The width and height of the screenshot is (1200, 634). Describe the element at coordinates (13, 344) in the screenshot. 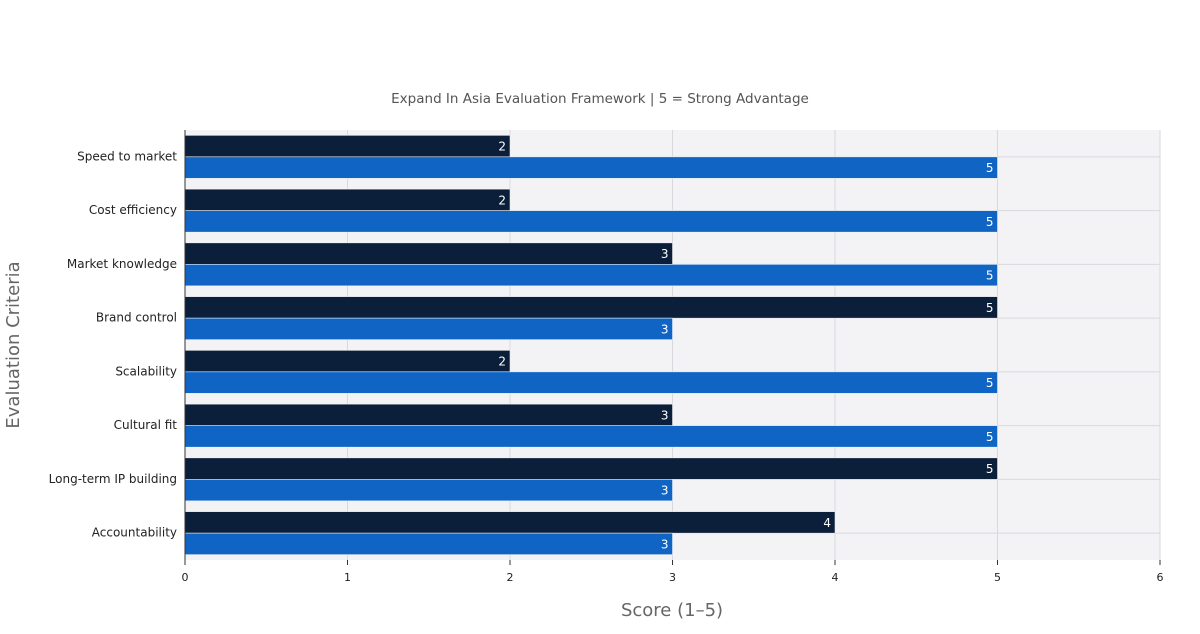

I see `y-axis-title: Evaluation Criteria` at that location.